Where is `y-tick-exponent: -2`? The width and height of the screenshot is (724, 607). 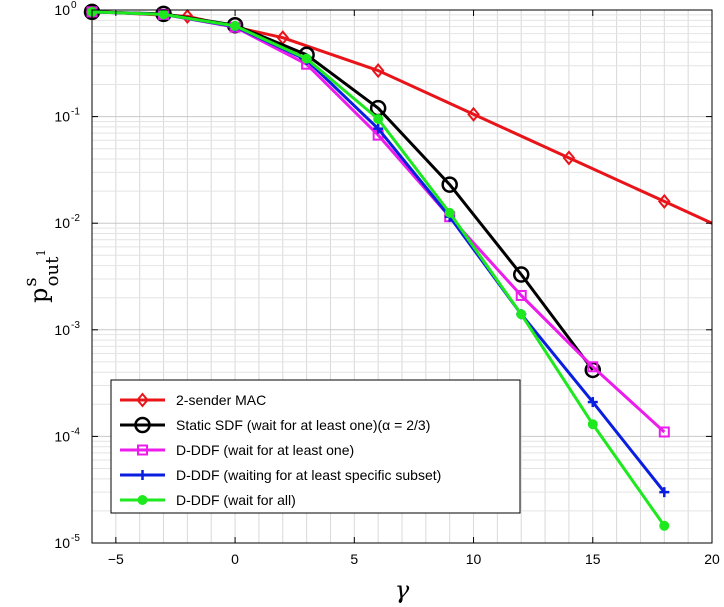
y-tick-exponent: -2 is located at coordinates (75, 218).